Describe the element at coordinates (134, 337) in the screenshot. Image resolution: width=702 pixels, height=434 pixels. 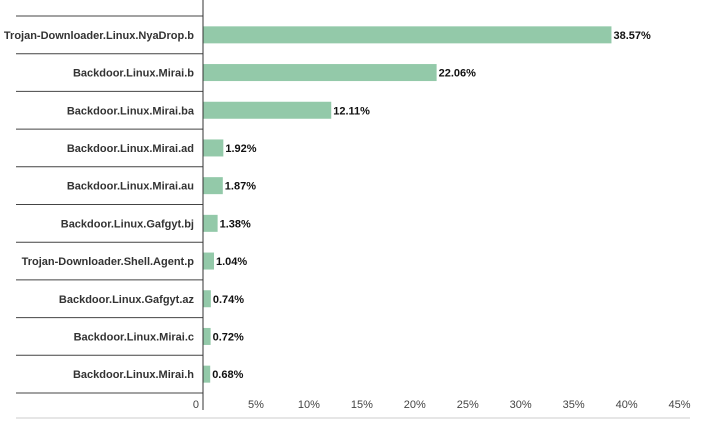
I see `category-label: Backdoor.Linux.Mirai.c` at that location.